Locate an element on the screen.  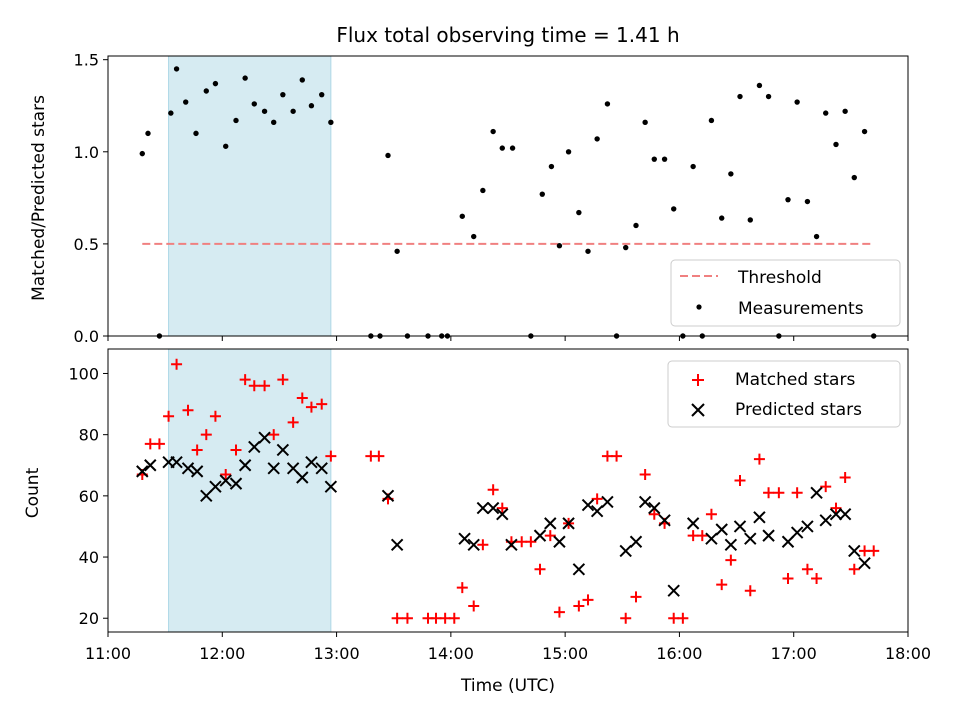
bottom-x-tick-label: 15:00 is located at coordinates (565, 653).